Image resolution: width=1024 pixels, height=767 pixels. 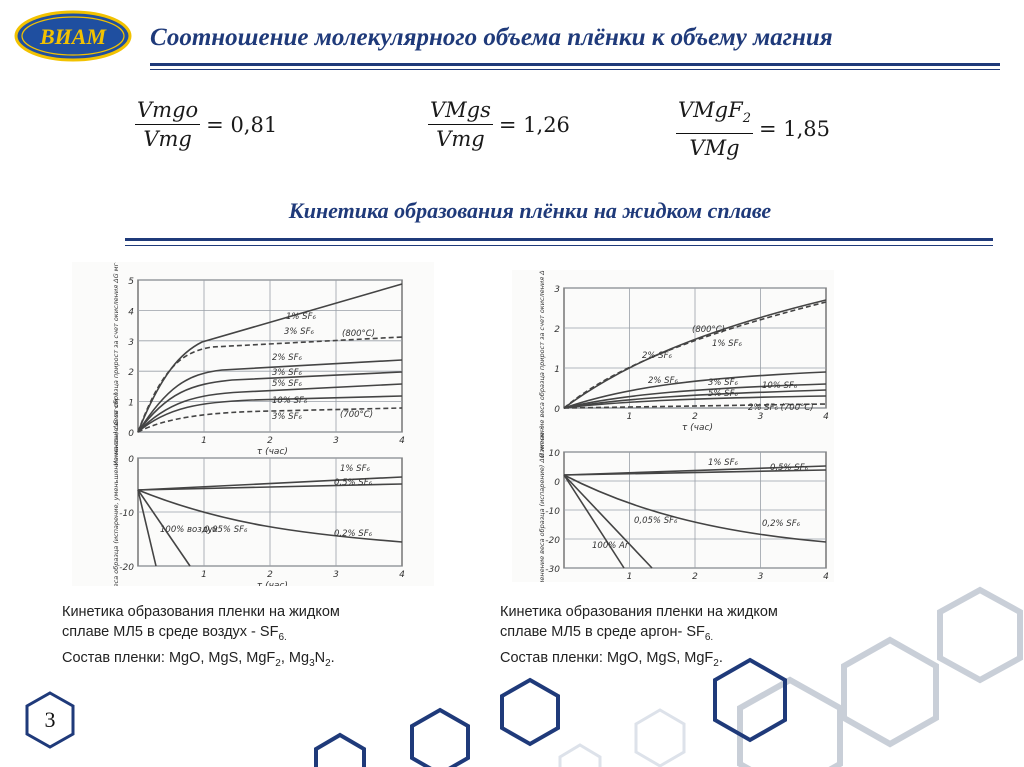 I want to click on y-tick-label: 4, so click(x=131, y=312).